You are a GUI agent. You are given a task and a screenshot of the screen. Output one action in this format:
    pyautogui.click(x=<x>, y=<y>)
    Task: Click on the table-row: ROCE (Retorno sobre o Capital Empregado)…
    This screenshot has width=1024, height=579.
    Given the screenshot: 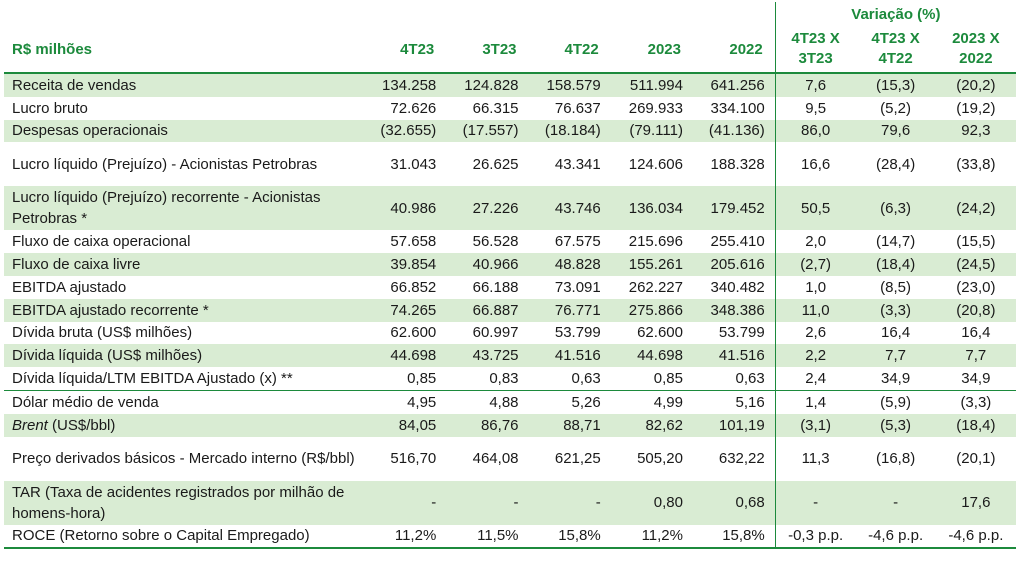 What is the action you would take?
    pyautogui.click(x=510, y=537)
    